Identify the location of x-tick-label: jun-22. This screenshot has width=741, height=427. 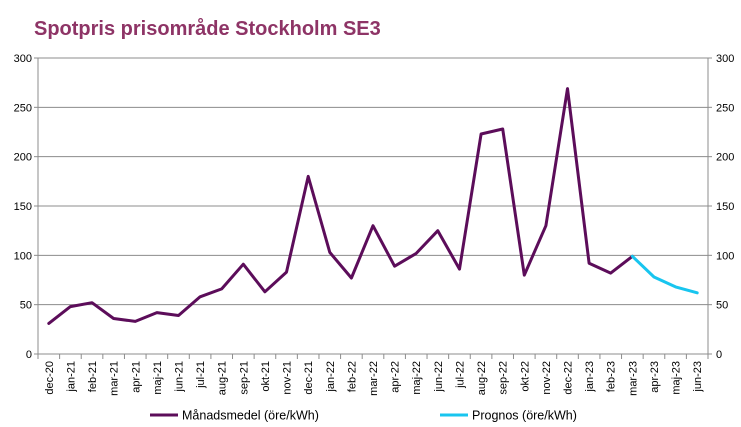
(439, 377).